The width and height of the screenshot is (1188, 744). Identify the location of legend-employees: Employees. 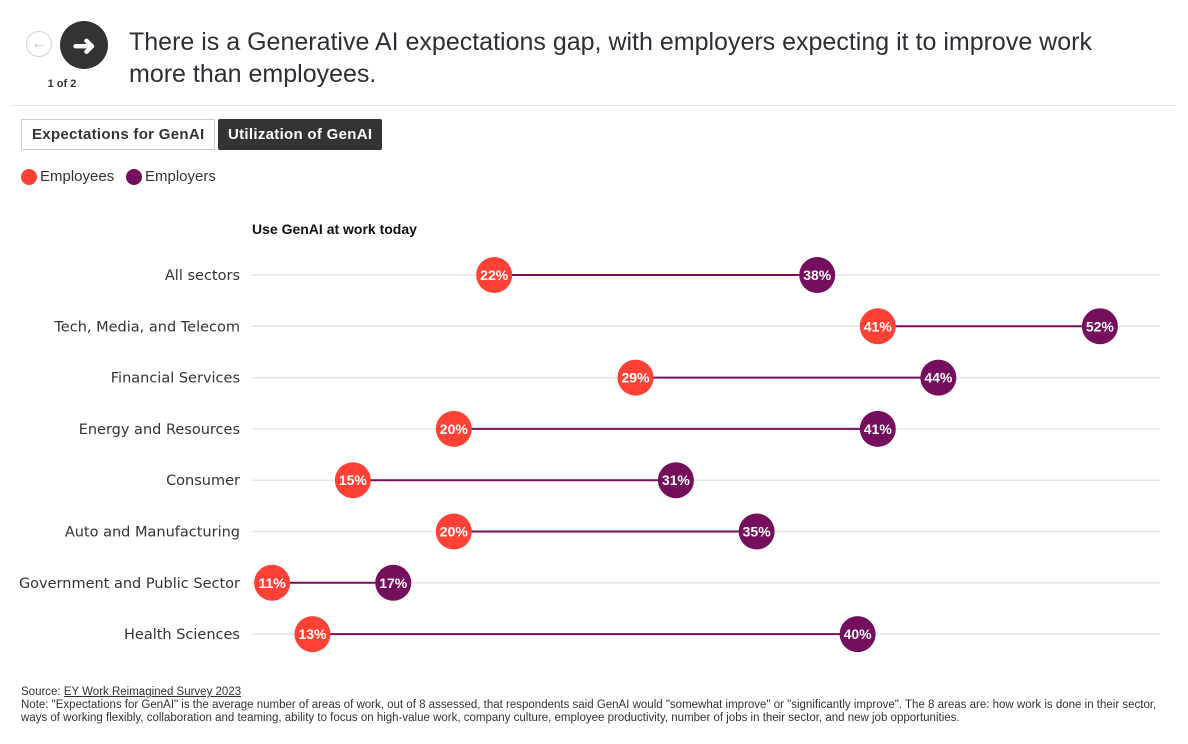
(67, 176).